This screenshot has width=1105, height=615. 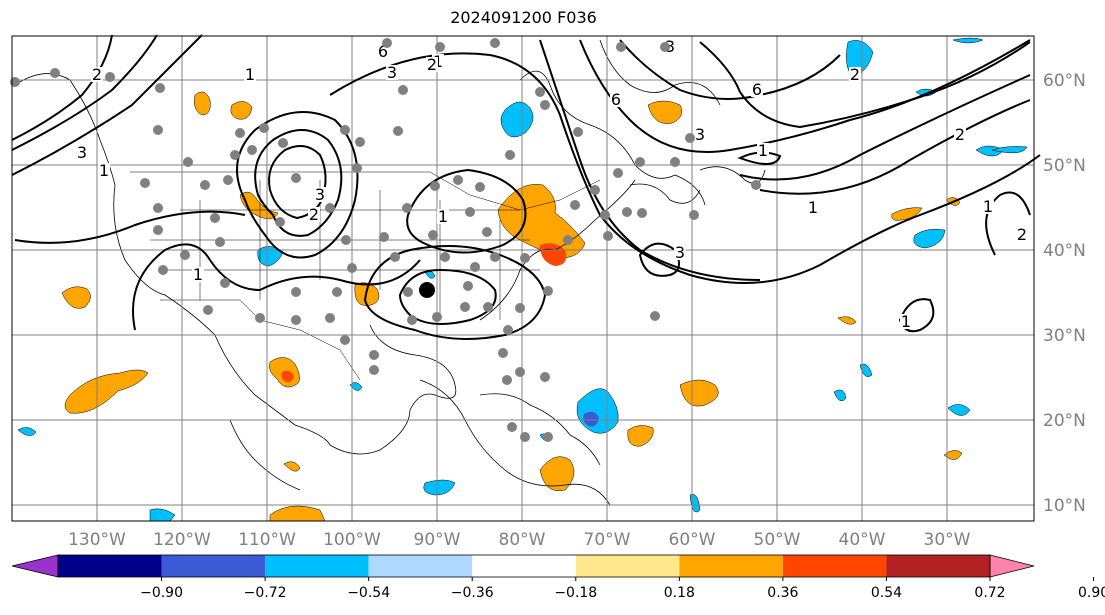 What do you see at coordinates (35, 566) in the screenshot?
I see `colorbar-extend-low` at bounding box center [35, 566].